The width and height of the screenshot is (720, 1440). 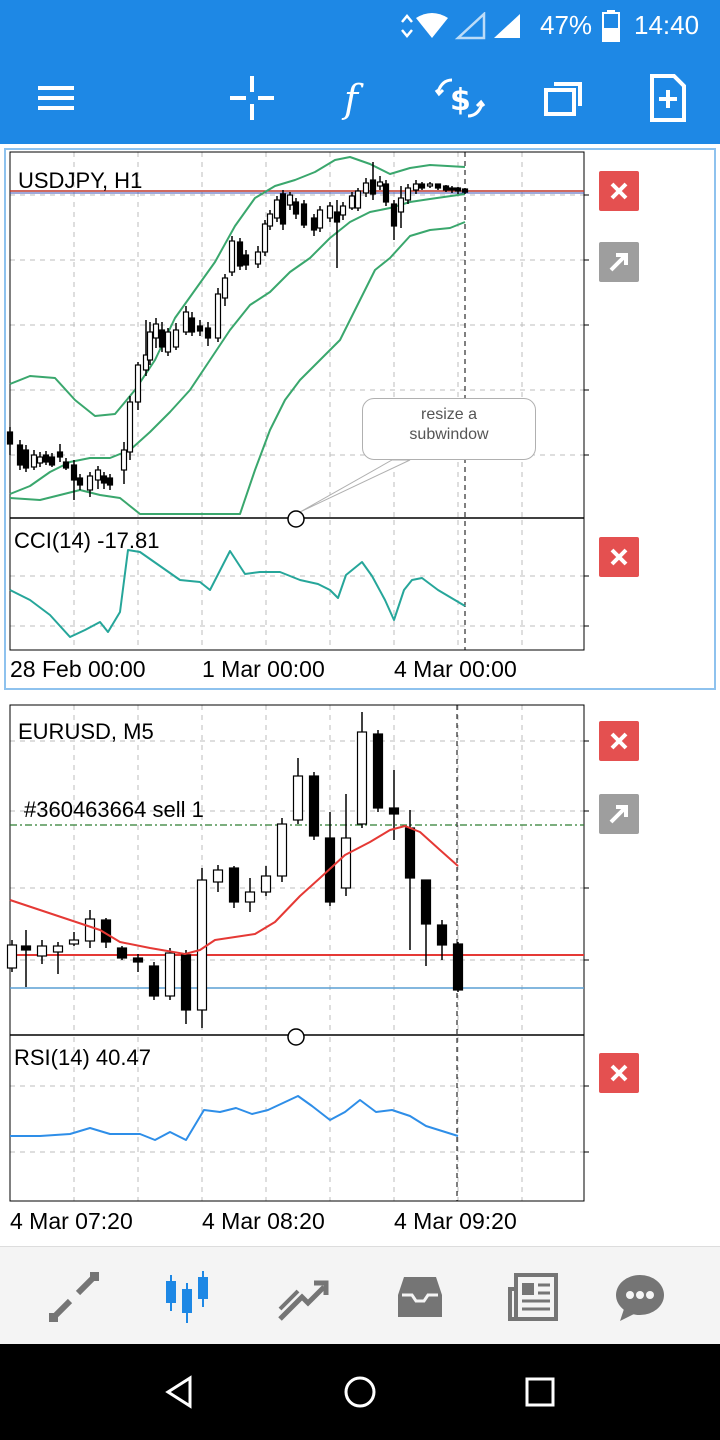 I want to click on time-label: 4 Mar 08:20, so click(x=263, y=1221).